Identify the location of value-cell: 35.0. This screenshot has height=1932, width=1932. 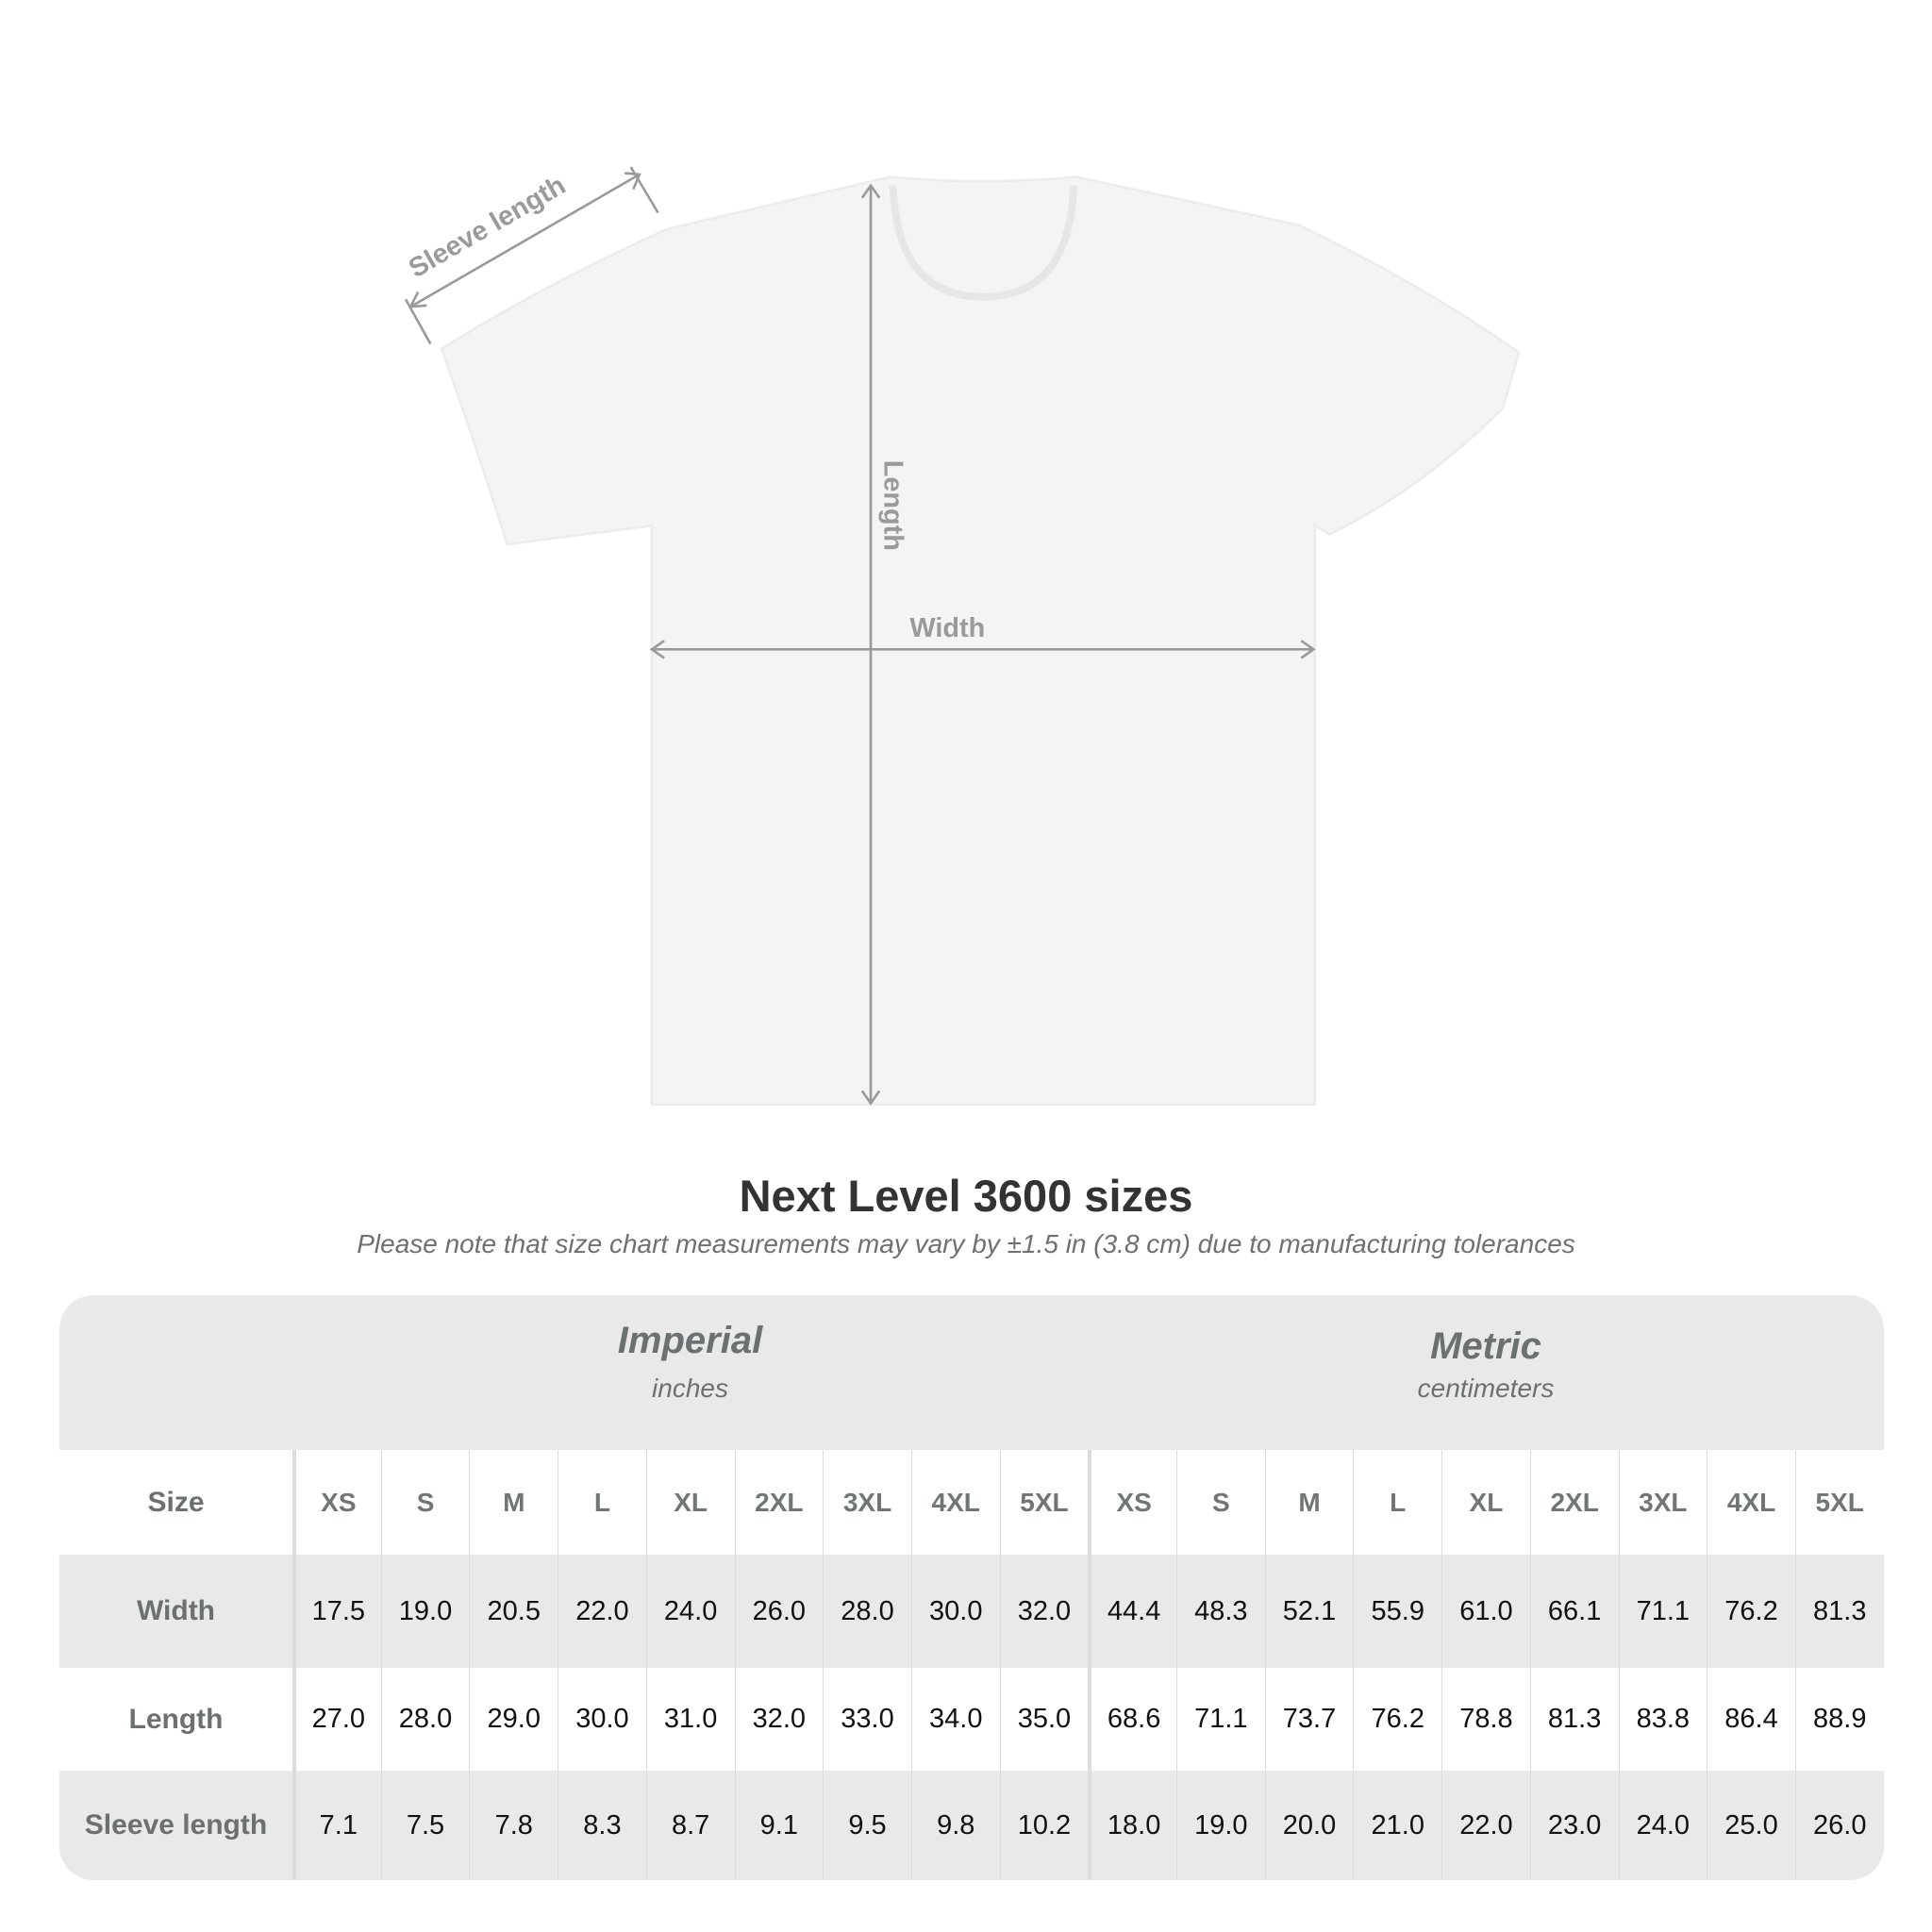
(1044, 1719).